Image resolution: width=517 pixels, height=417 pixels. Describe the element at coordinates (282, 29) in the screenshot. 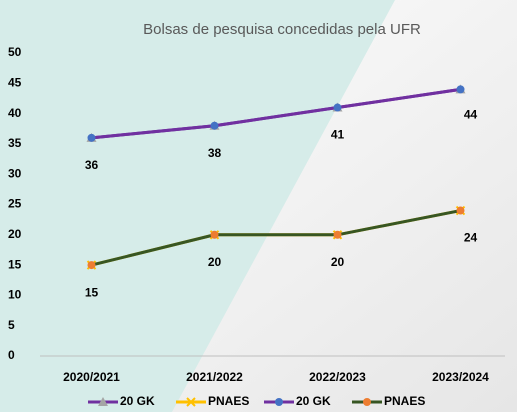

I see `chart-title: Bolsas de pesquisa concedidas pela UFR` at that location.